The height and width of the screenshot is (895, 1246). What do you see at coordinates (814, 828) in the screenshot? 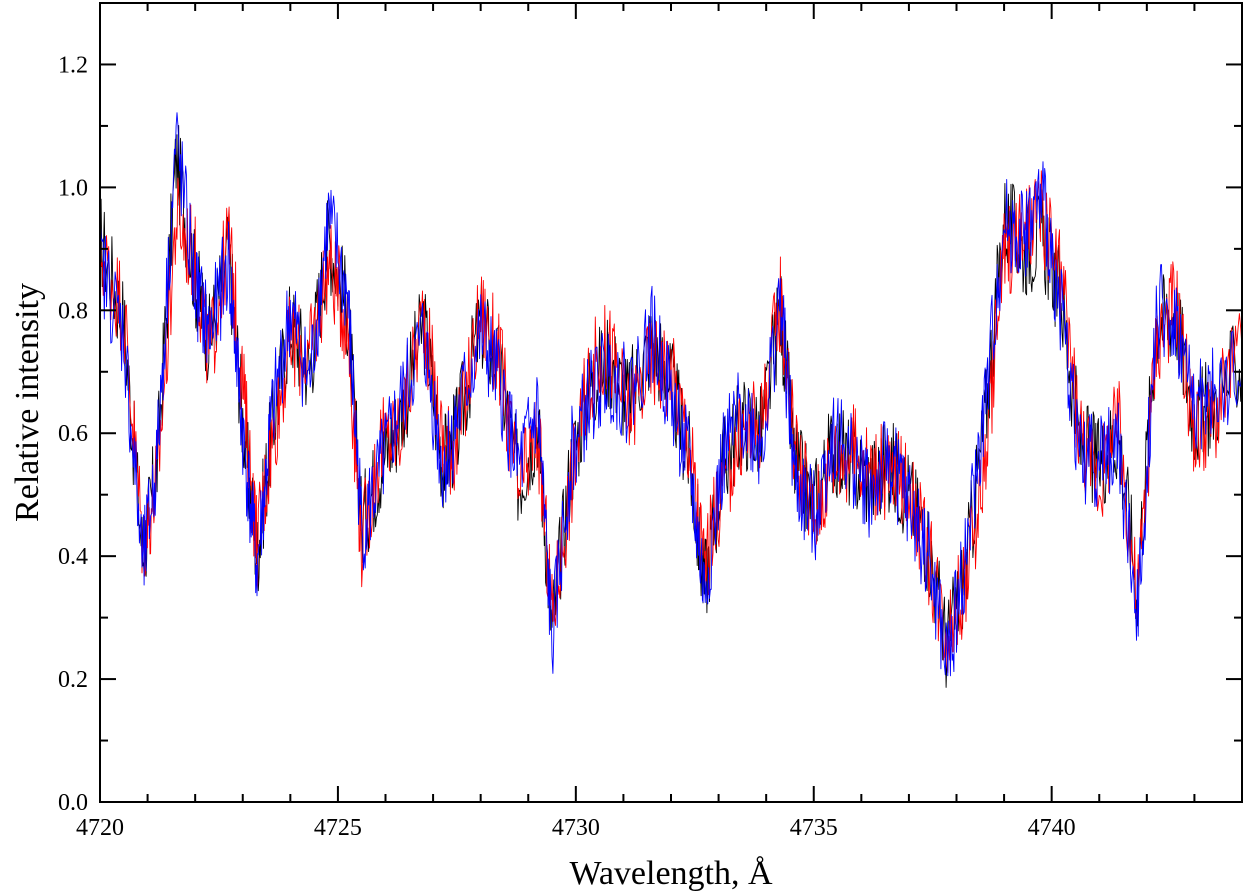
I see `x-tick-label: 4735` at bounding box center [814, 828].